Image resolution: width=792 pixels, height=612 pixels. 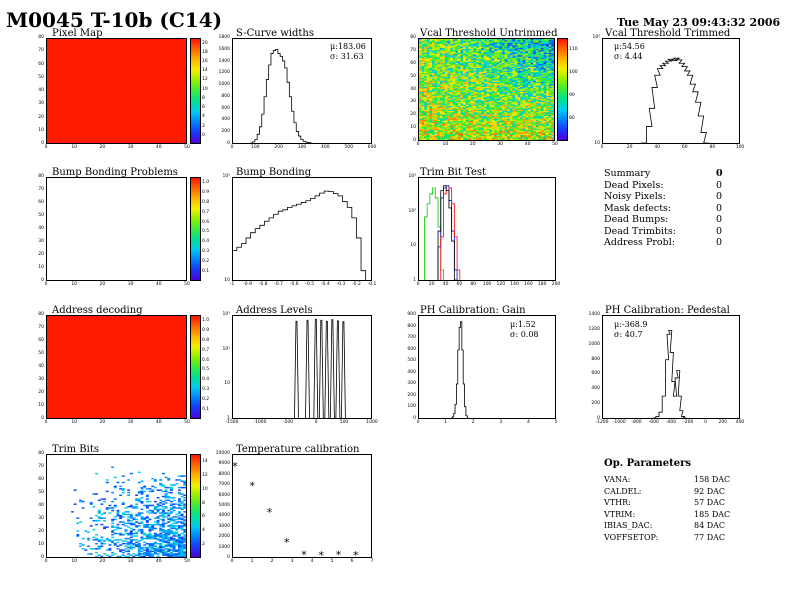 What do you see at coordinates (116, 91) in the screenshot?
I see `pixel-map-svg` at bounding box center [116, 91].